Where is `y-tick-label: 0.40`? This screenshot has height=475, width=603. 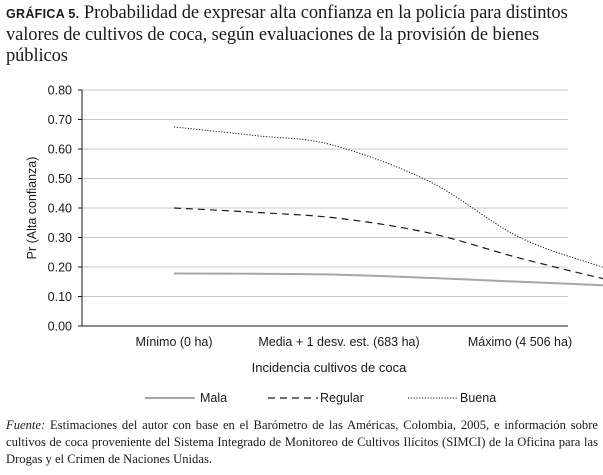
y-tick-label: 0.40 is located at coordinates (60, 209).